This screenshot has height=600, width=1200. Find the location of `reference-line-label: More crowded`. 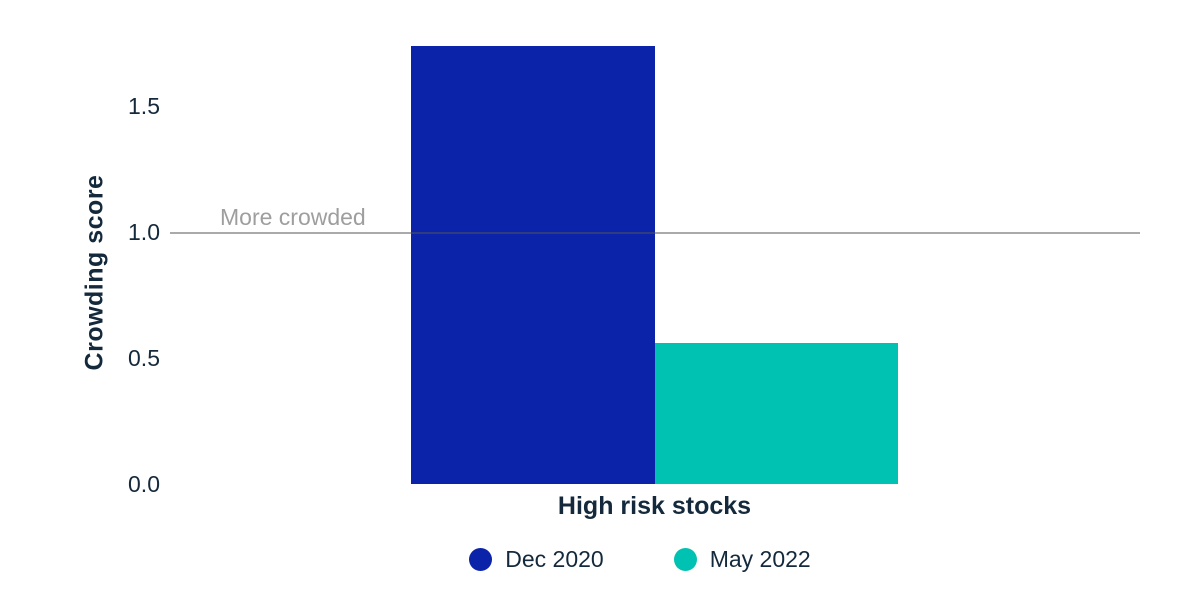

reference-line-label: More crowded is located at coordinates (293, 217).